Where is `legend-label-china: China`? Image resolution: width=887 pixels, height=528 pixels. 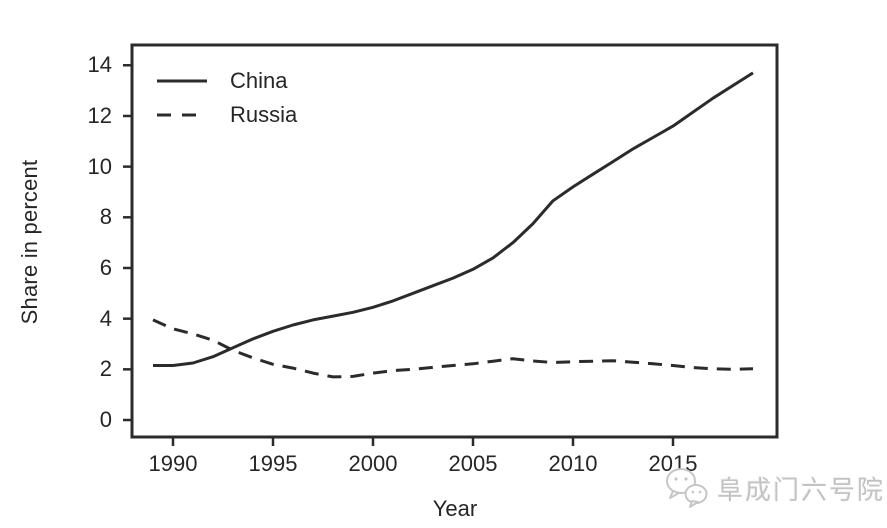 legend-label-china: China is located at coordinates (259, 80).